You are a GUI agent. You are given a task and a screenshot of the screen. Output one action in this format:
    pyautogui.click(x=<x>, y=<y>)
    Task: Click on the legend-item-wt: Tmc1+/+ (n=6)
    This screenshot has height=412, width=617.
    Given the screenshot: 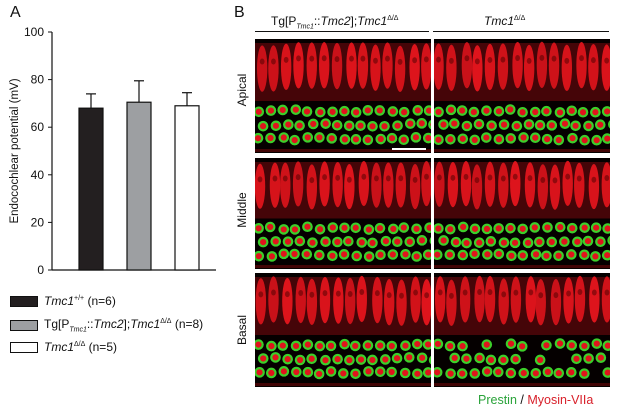 What is the action you would take?
    pyautogui.click(x=63, y=301)
    